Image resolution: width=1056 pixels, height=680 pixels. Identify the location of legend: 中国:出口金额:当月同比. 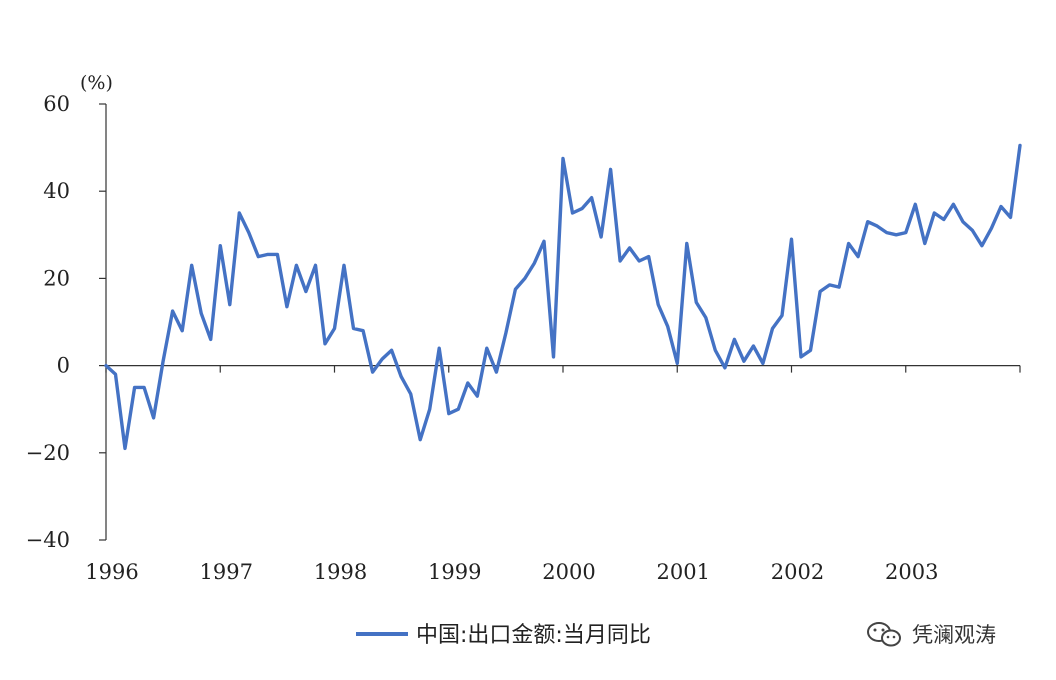
(503, 635).